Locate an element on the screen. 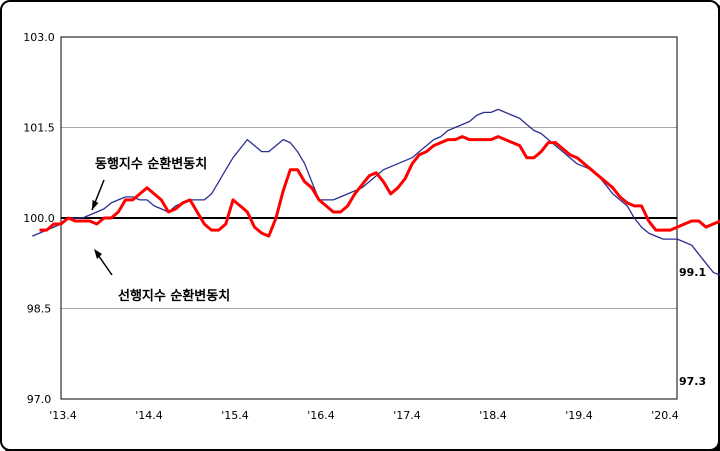 This screenshot has height=451, width=720. x-tick-label: '16.4 is located at coordinates (321, 415).